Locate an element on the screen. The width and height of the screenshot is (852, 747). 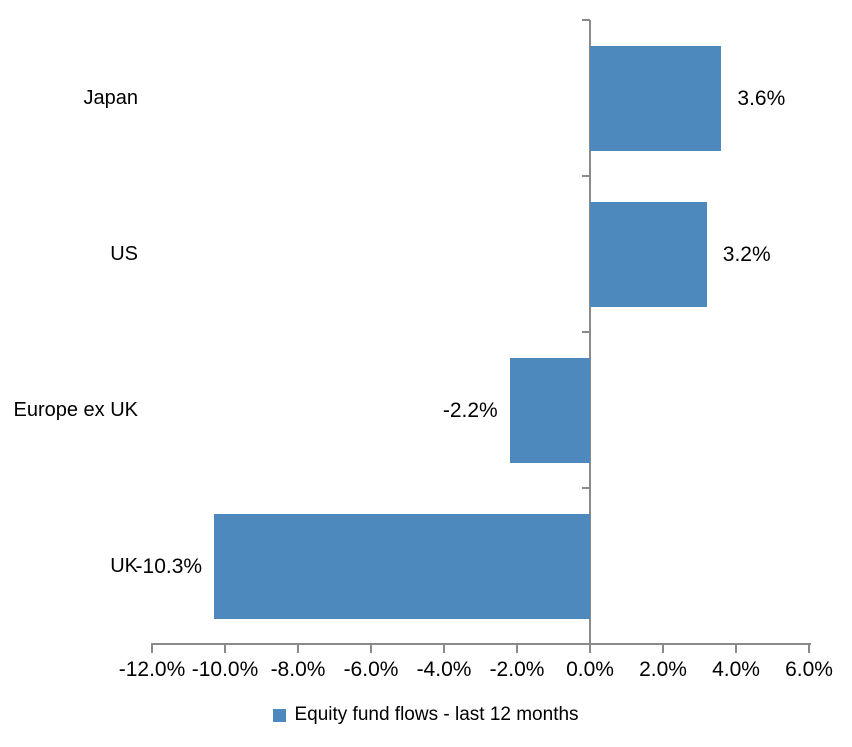
bar-japan is located at coordinates (656, 98).